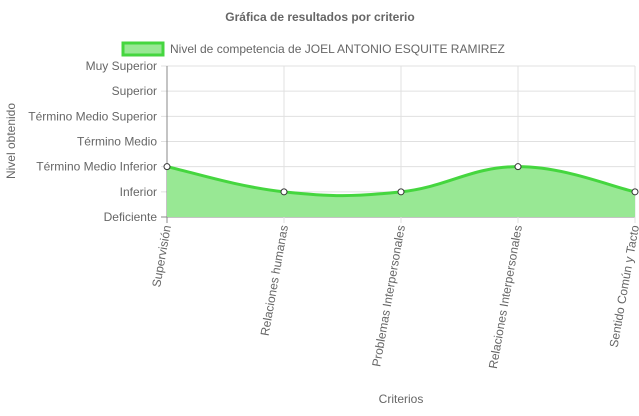 This screenshot has height=416, width=639. I want to click on data-points, so click(401, 179).